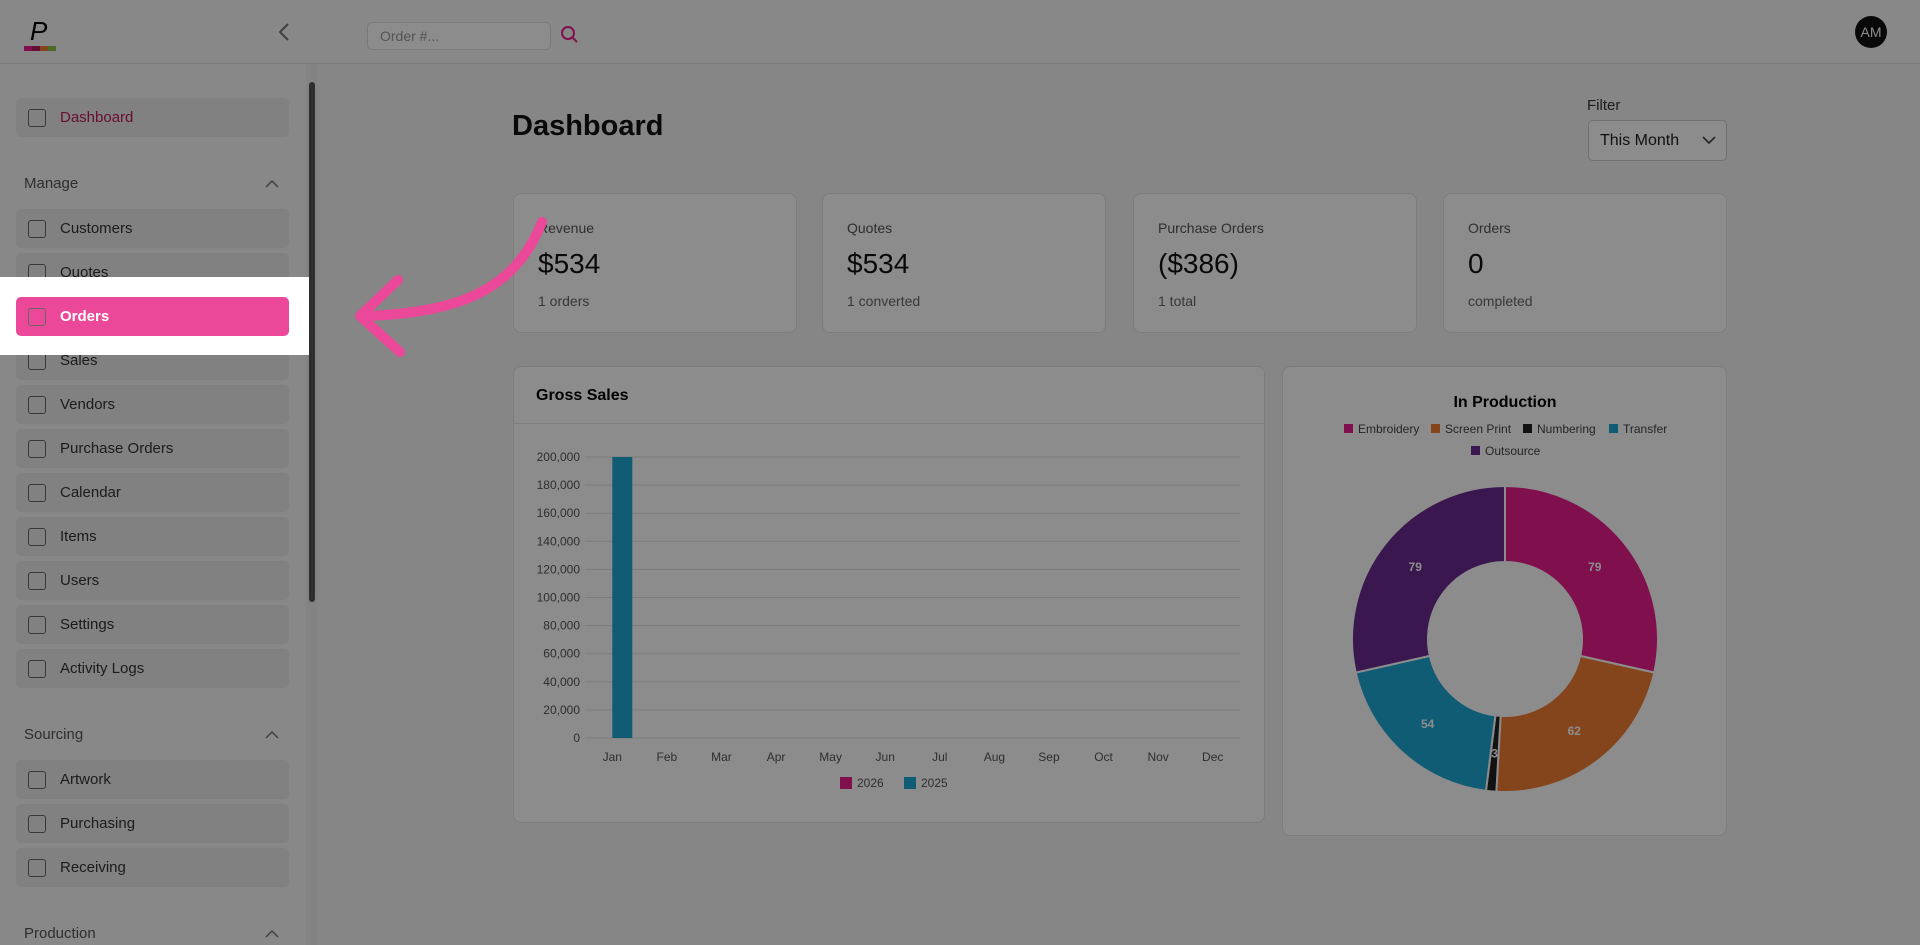  I want to click on legend-label: 2026, so click(870, 783).